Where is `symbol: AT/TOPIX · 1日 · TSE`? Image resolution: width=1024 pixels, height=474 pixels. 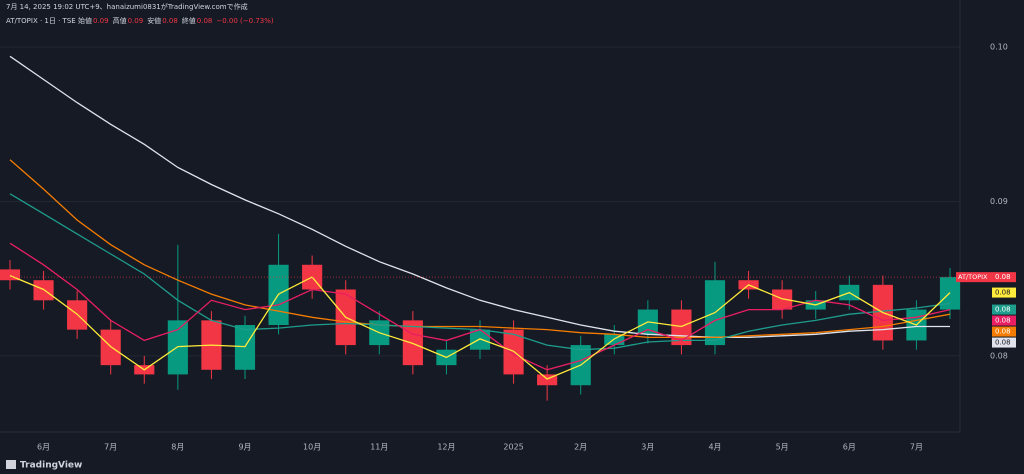
symbol: AT/TOPIX · 1日 · TSE is located at coordinates (41, 21).